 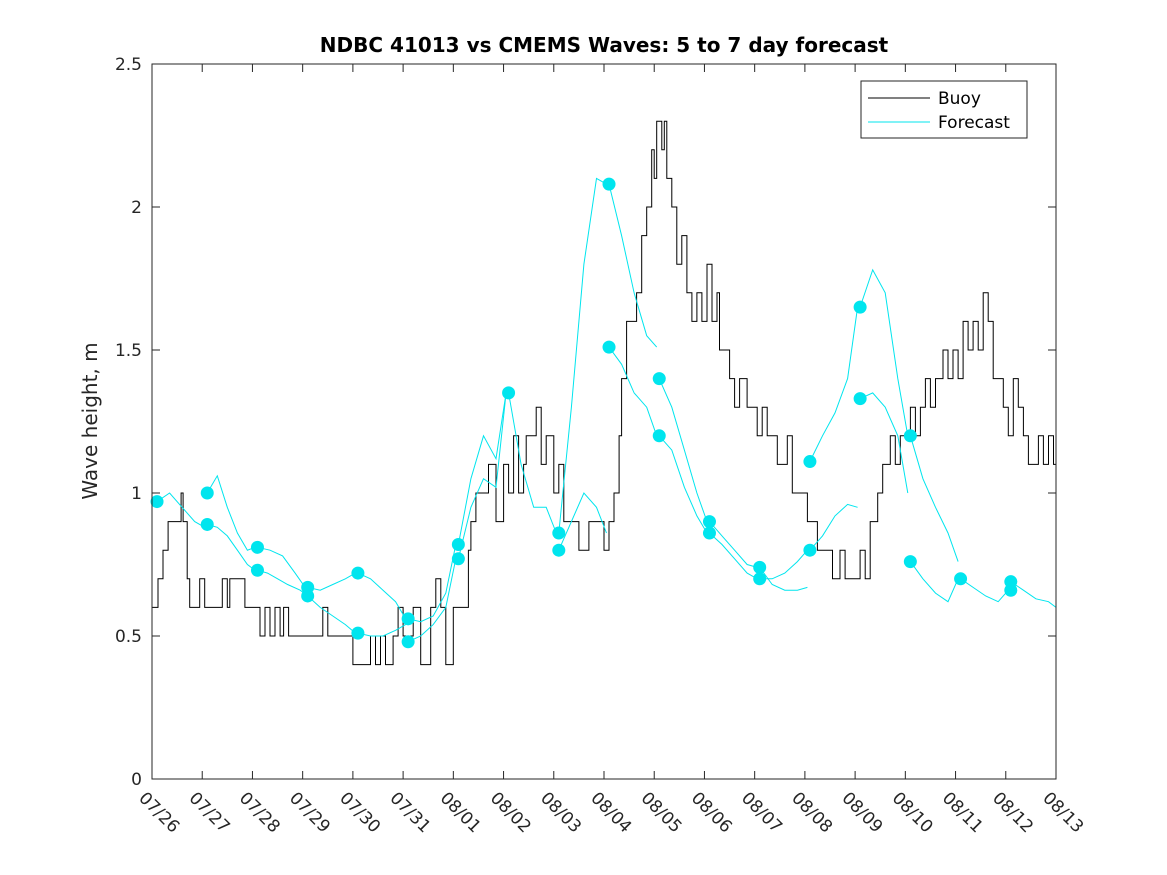 What do you see at coordinates (136, 208) in the screenshot?
I see `y-tick-label-4: 2` at bounding box center [136, 208].